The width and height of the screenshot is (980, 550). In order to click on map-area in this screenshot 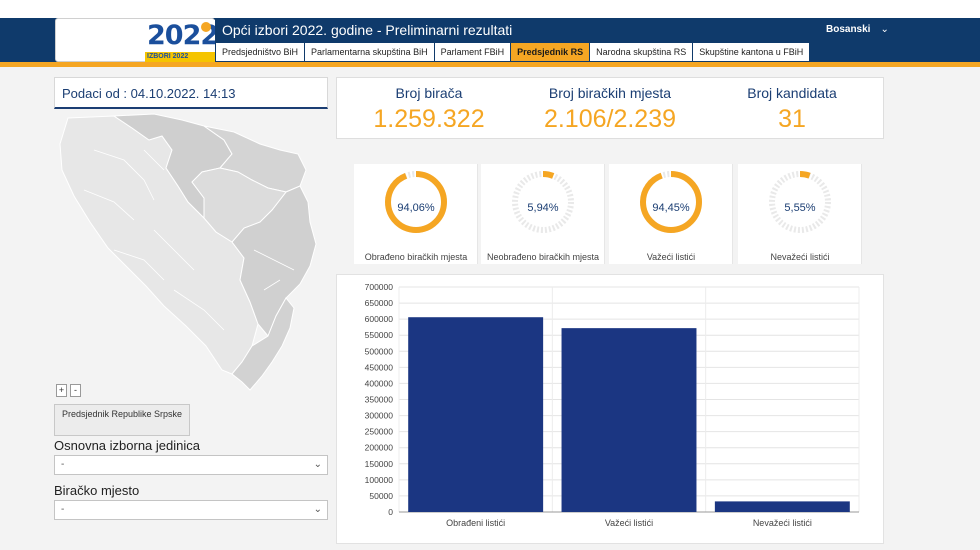, I will do `click(191, 255)`.